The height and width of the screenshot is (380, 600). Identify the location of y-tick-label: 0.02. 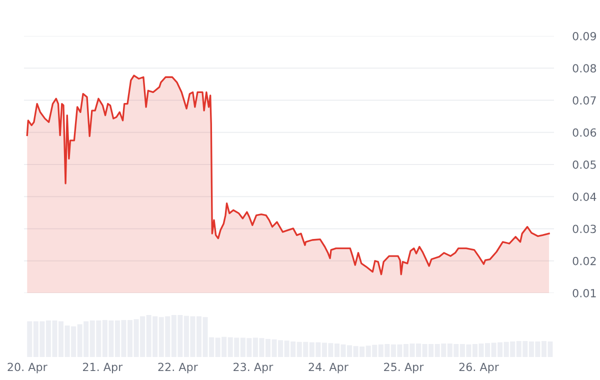
(584, 261).